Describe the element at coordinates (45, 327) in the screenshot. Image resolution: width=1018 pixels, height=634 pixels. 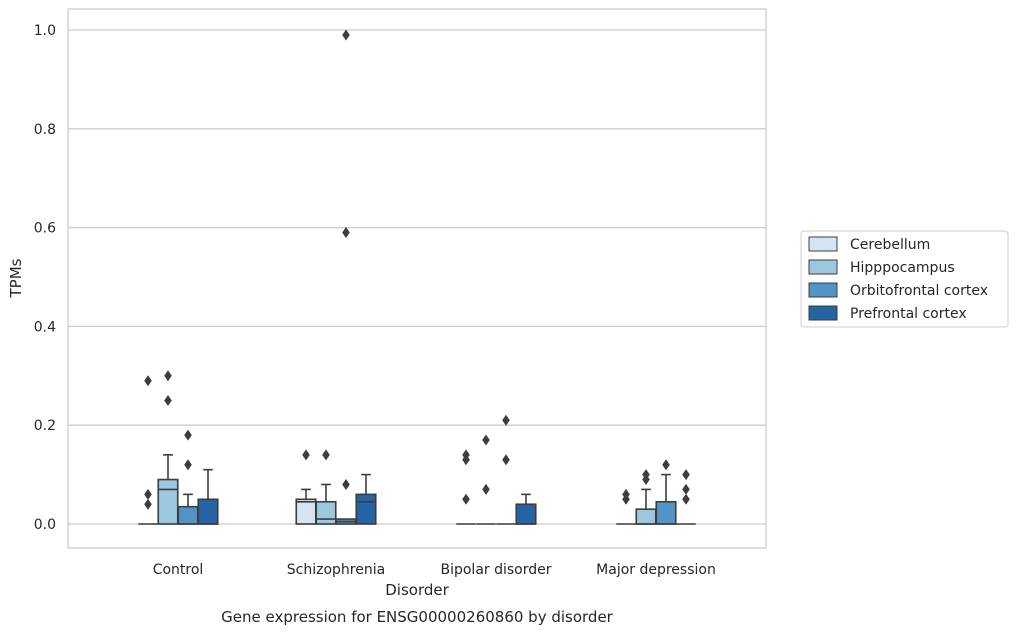
I see `y-tick-label: 0.4` at that location.